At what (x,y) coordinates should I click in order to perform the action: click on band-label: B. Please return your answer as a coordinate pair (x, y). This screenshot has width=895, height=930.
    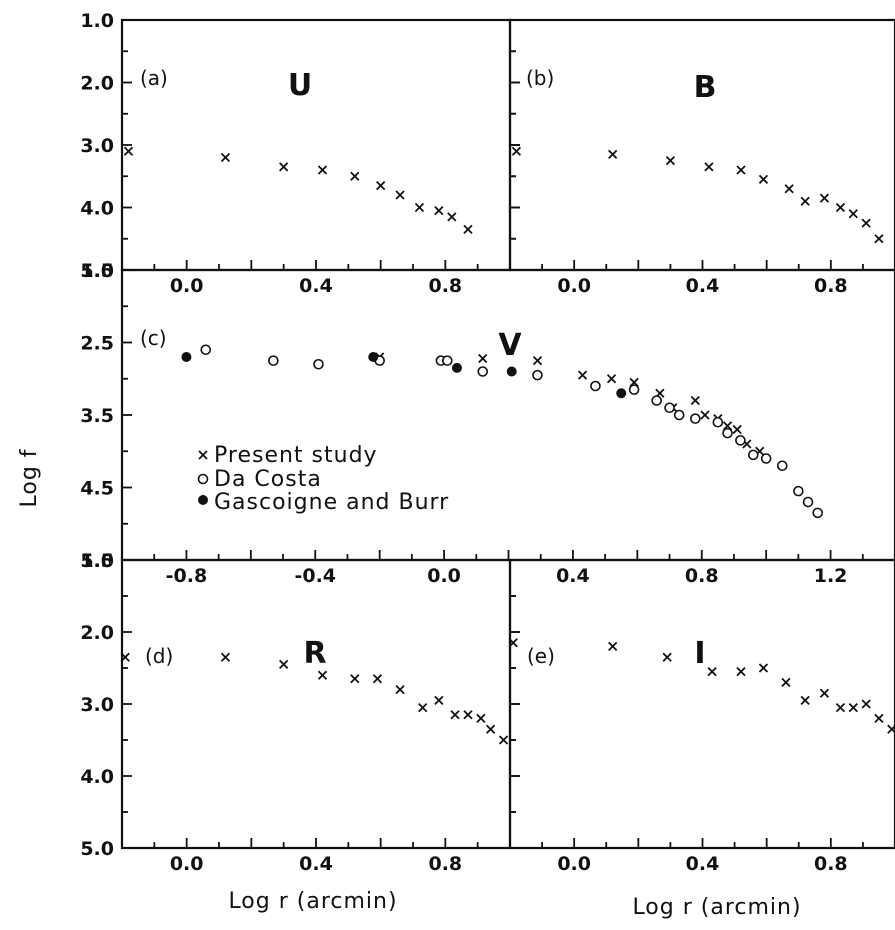
    Looking at the image, I should click on (705, 87).